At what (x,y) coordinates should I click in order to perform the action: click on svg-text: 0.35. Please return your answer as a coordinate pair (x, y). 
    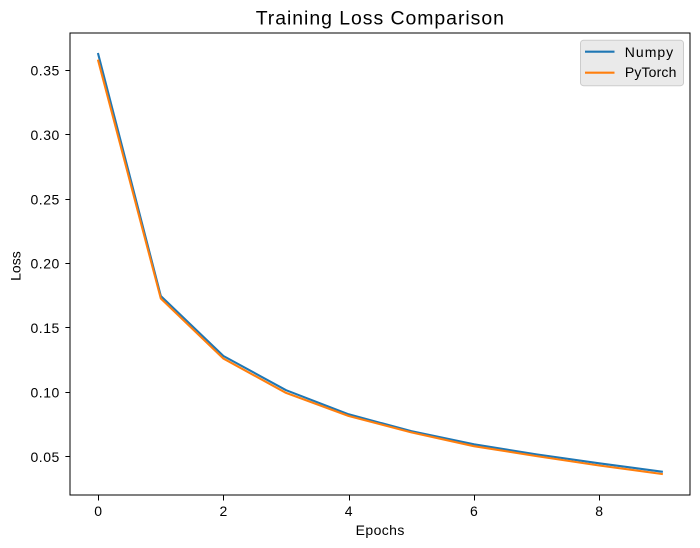
    Looking at the image, I should click on (44, 70).